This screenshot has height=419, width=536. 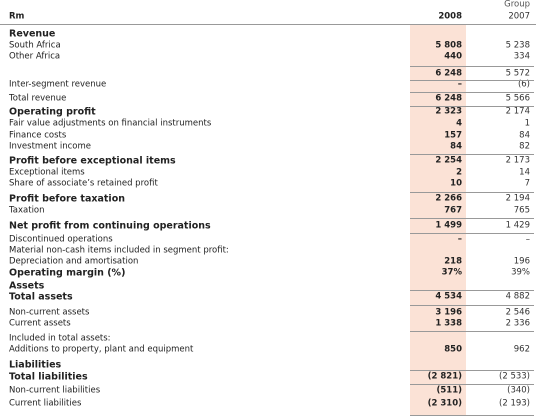 What do you see at coordinates (17, 16) in the screenshot?
I see `unit-heading: Rm` at bounding box center [17, 16].